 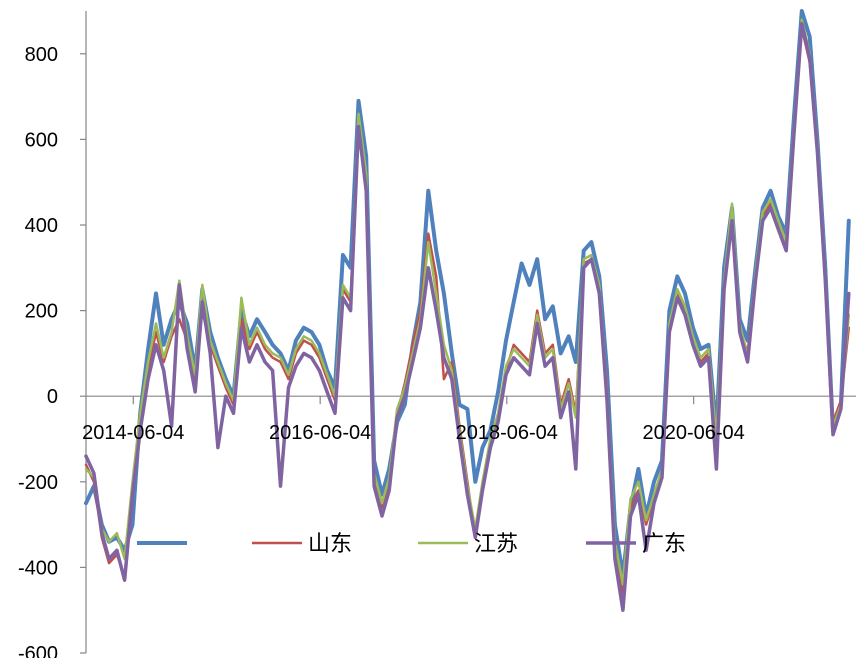 I want to click on x-tick-label: 2016-06-04, so click(x=320, y=433).